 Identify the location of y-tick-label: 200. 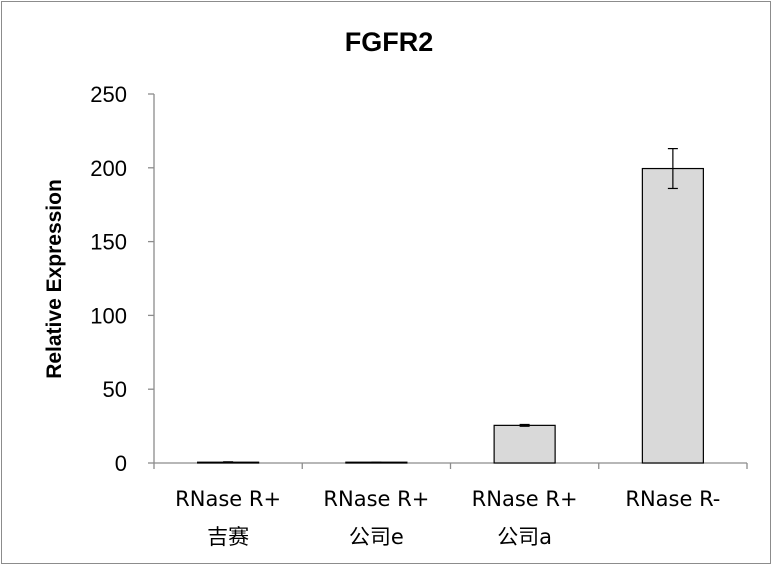
(108, 168).